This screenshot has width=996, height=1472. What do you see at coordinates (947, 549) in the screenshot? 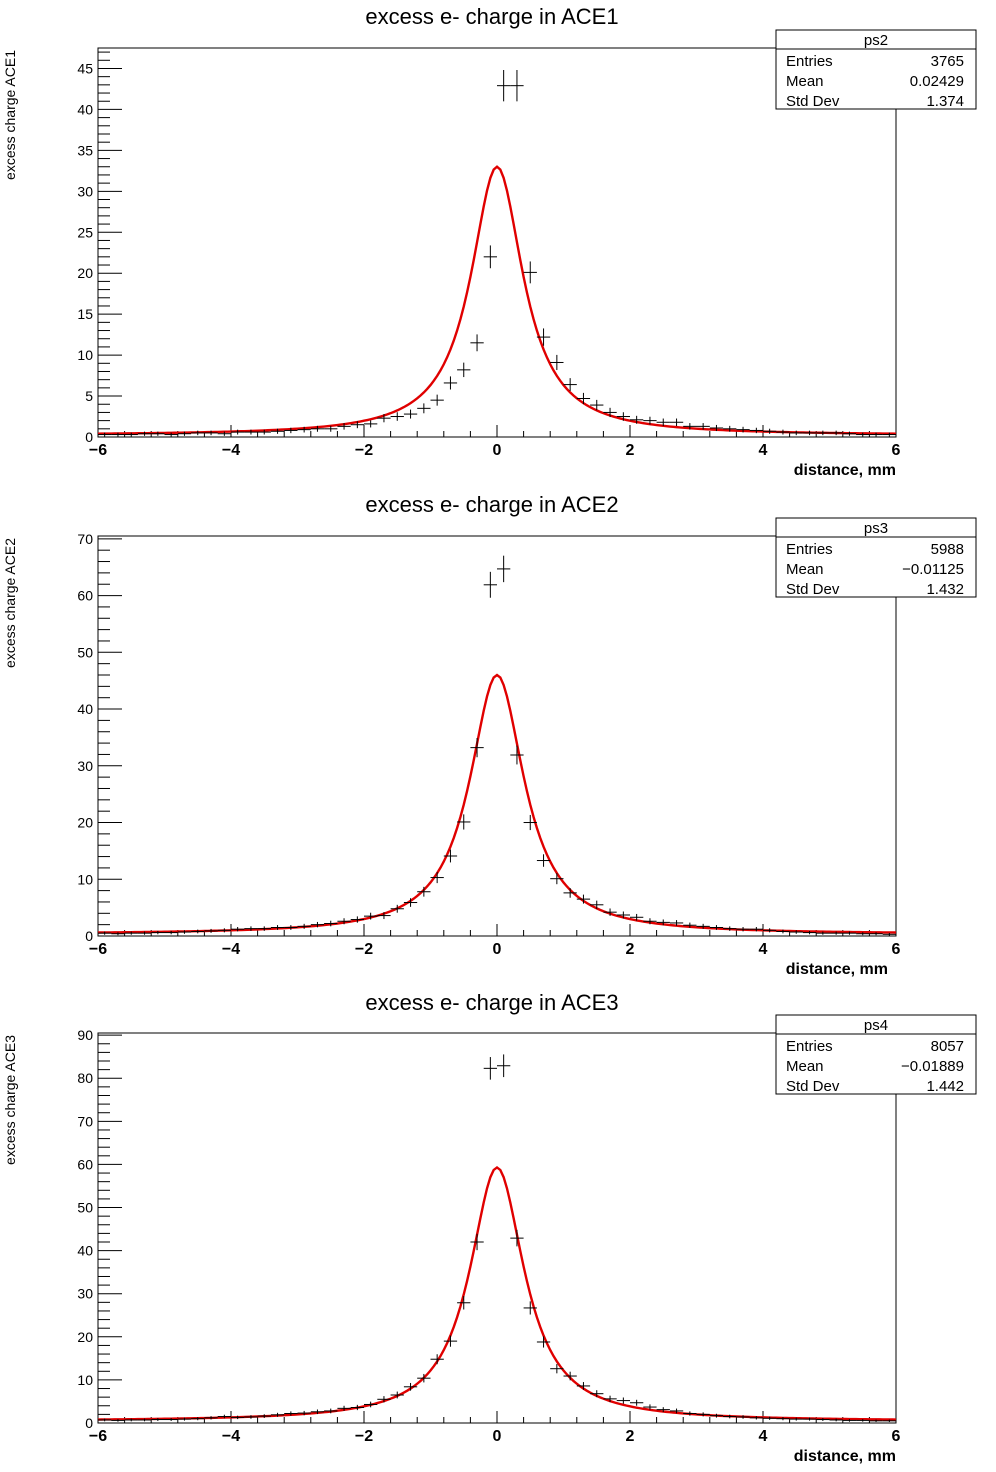
I see `stats-value: 5988` at bounding box center [947, 549].